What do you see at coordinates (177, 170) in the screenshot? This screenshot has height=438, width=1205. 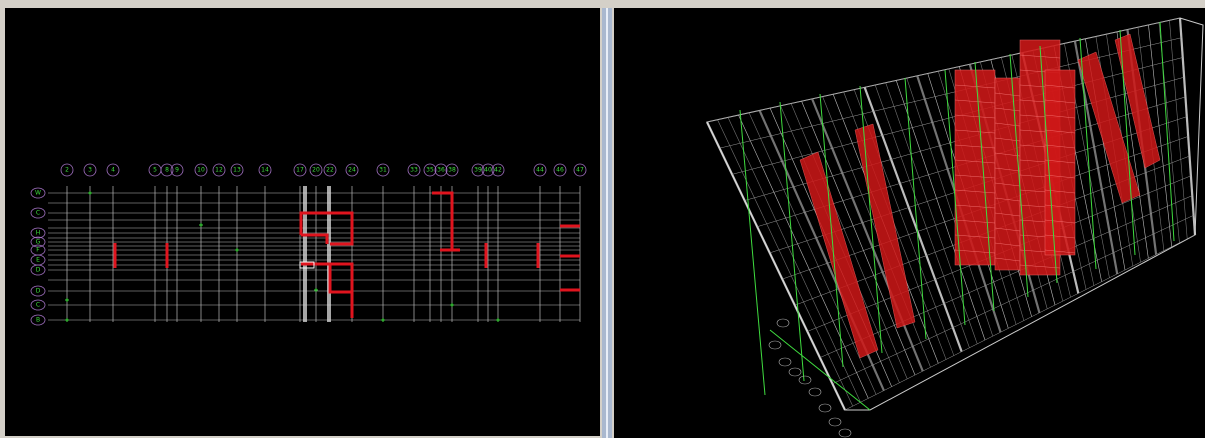 I see `grid-label: 9` at bounding box center [177, 170].